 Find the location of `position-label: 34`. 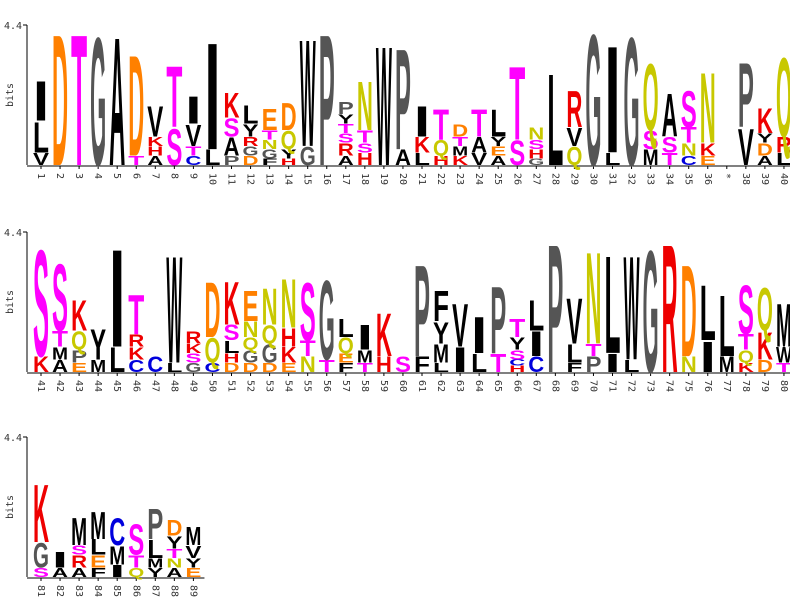

position-label: 34 is located at coordinates (669, 179).